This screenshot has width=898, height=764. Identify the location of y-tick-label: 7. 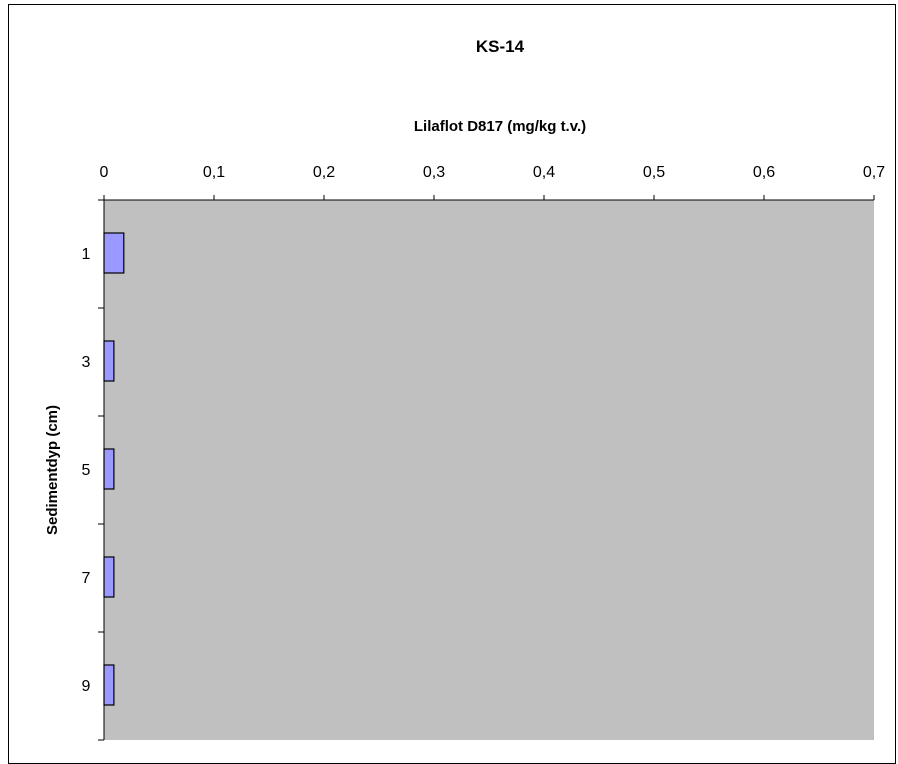
(86, 578).